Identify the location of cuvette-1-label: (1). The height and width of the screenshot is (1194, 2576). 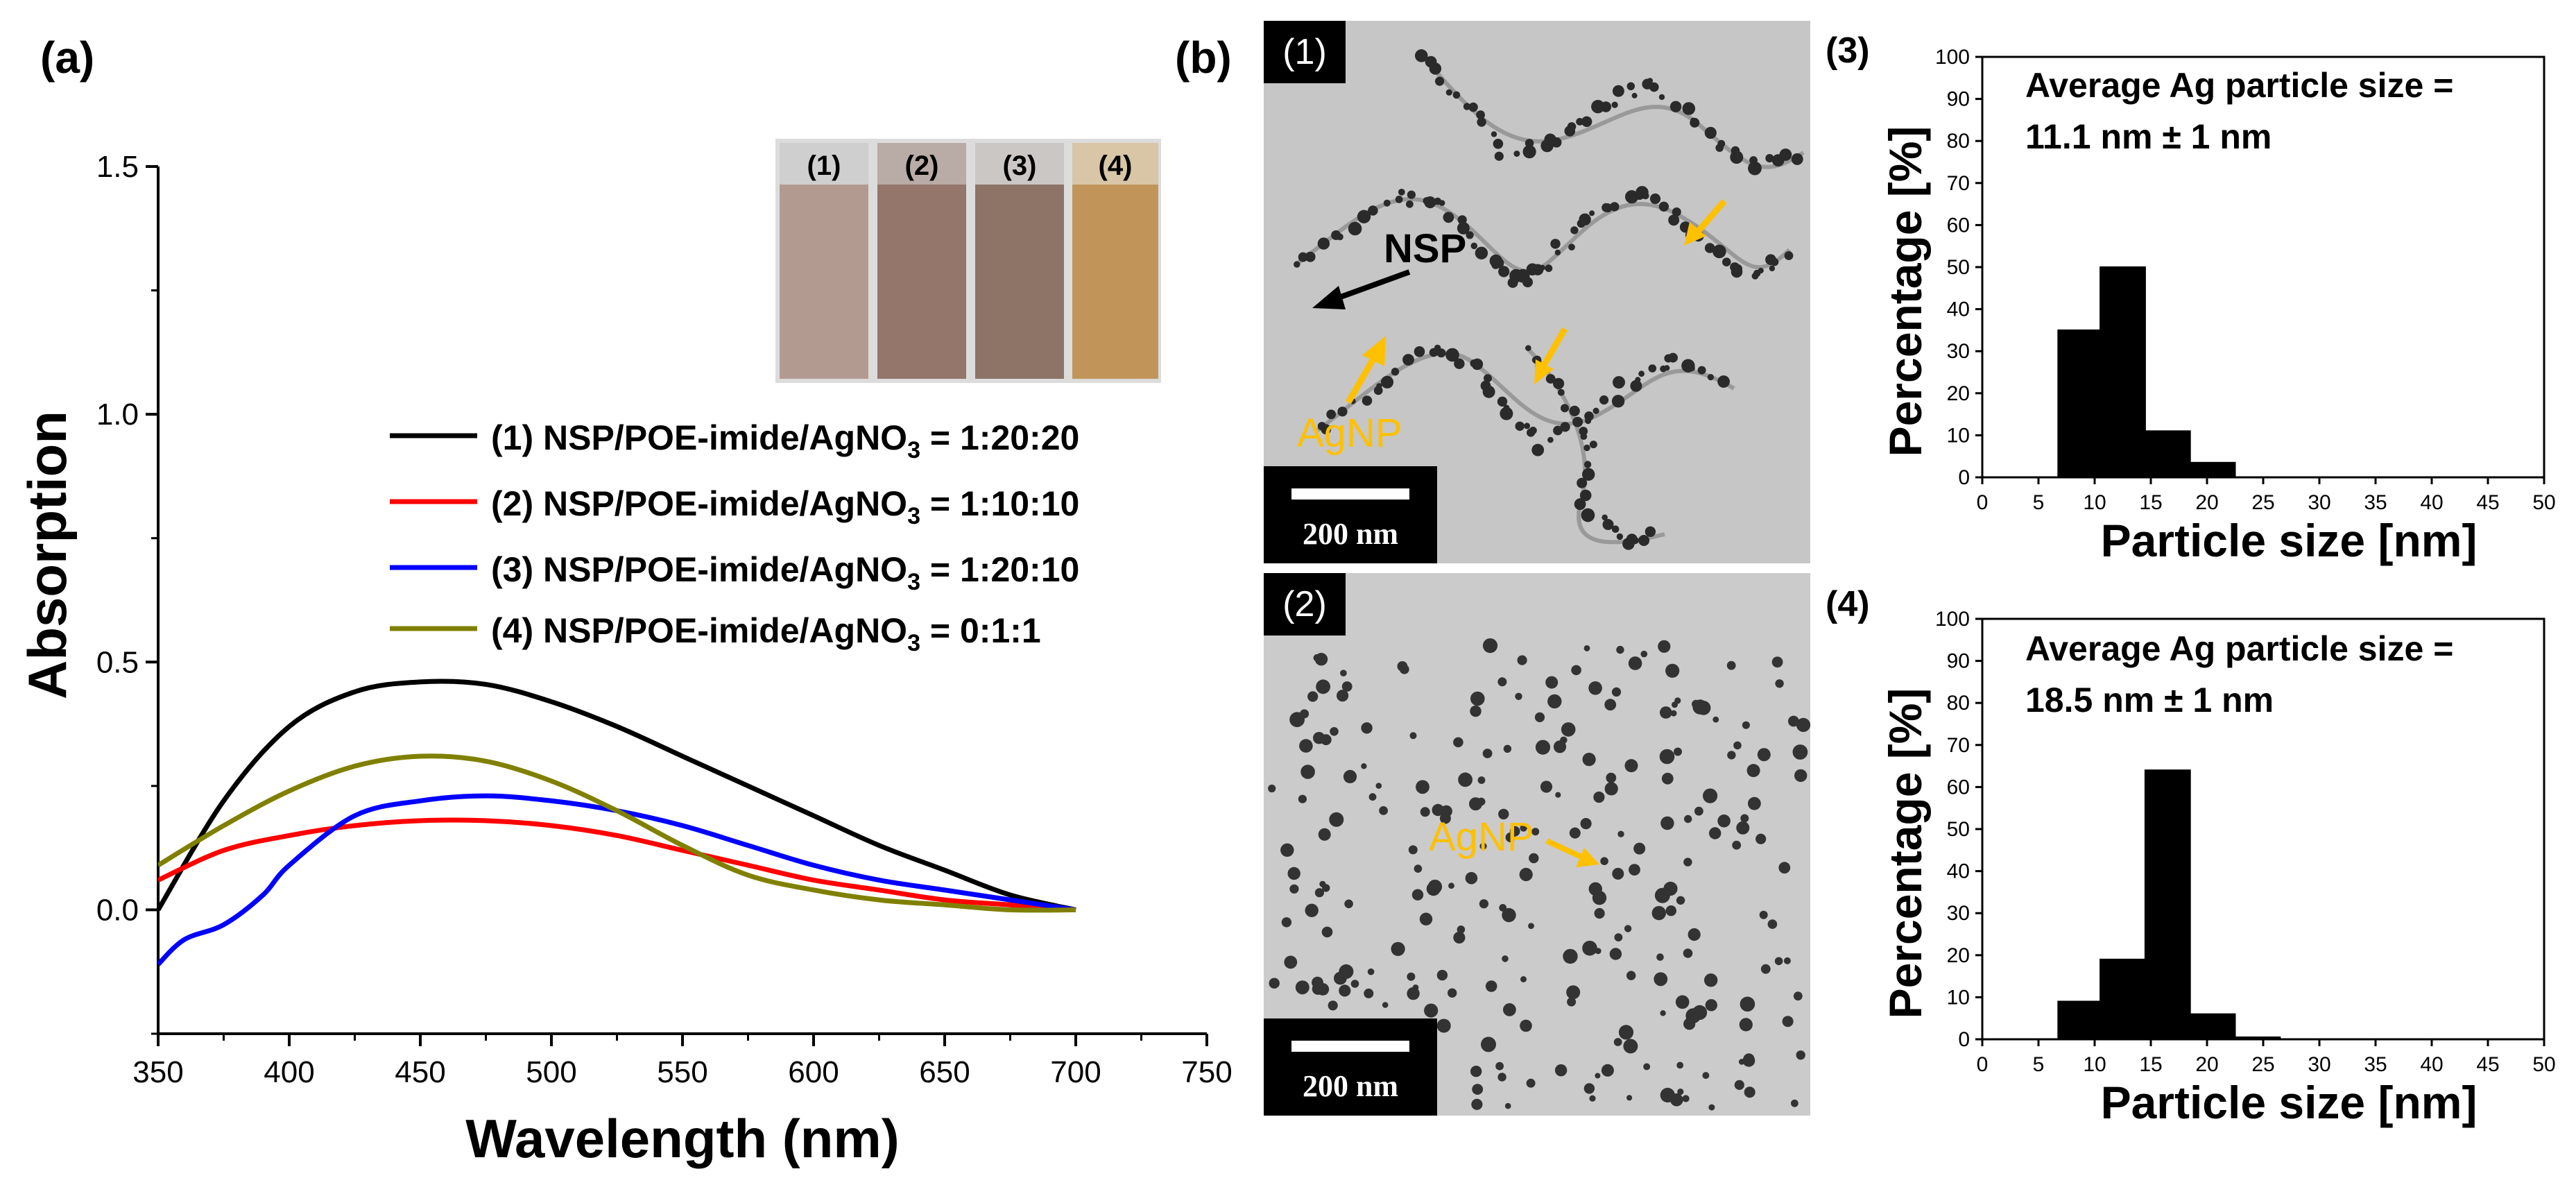
(824, 166).